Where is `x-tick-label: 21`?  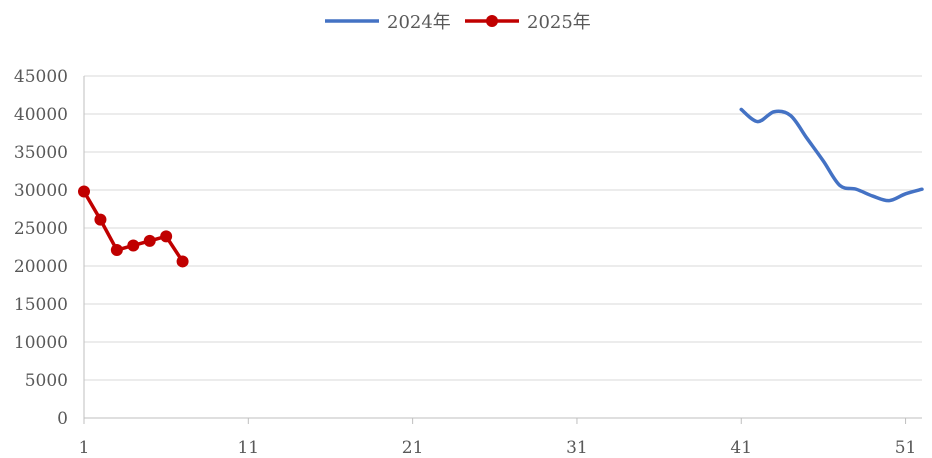
x-tick-label: 21 is located at coordinates (413, 448).